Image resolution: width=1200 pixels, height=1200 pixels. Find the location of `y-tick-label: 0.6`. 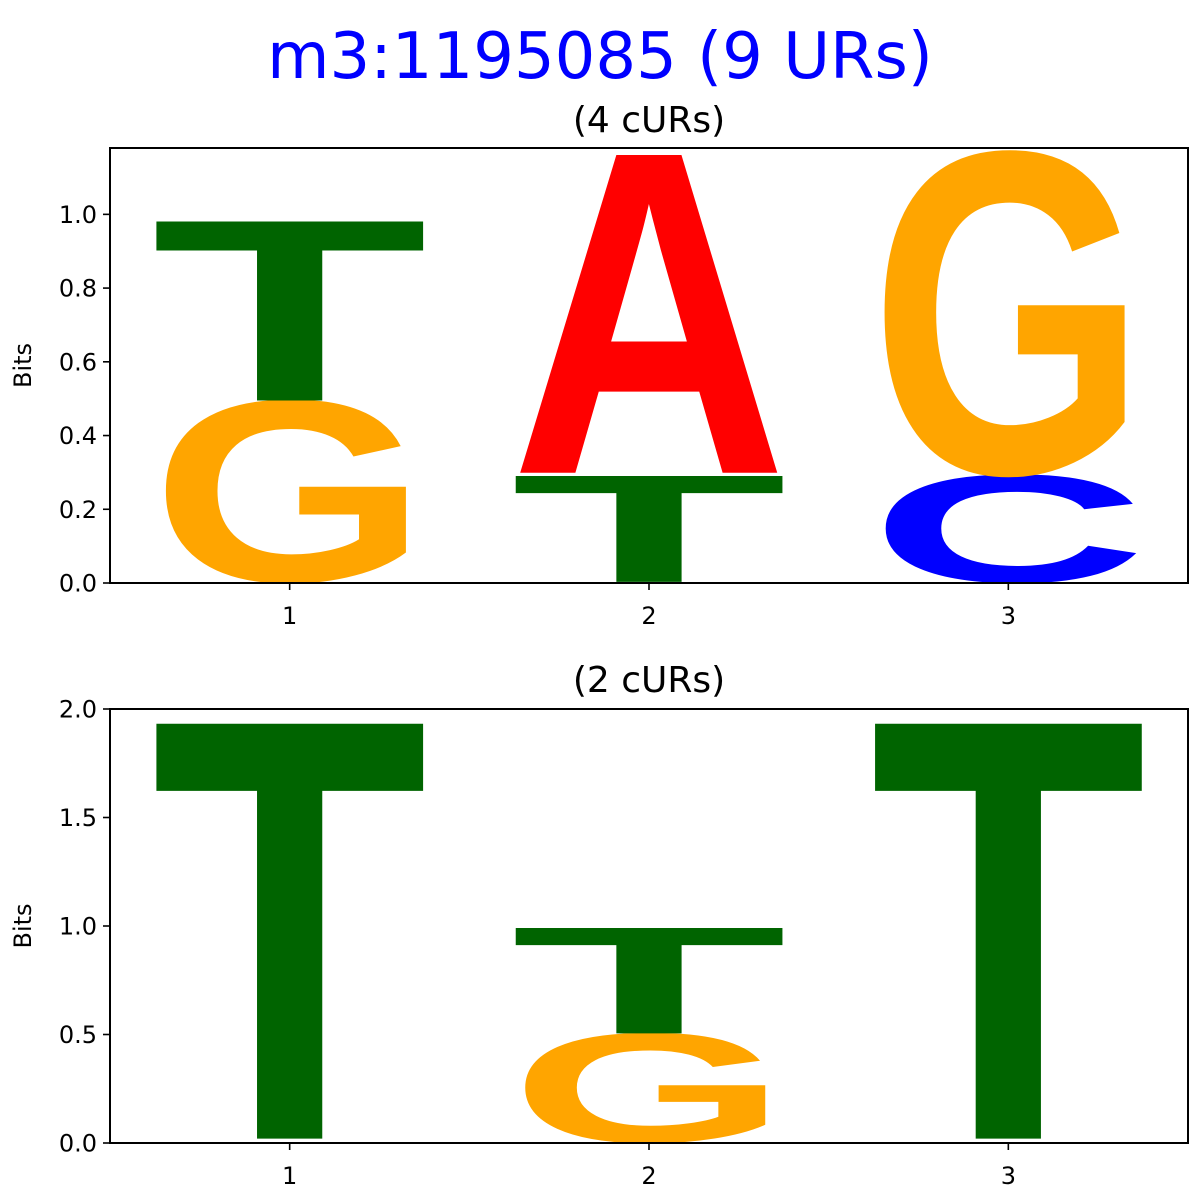

y-tick-label: 0.6 is located at coordinates (78, 362).